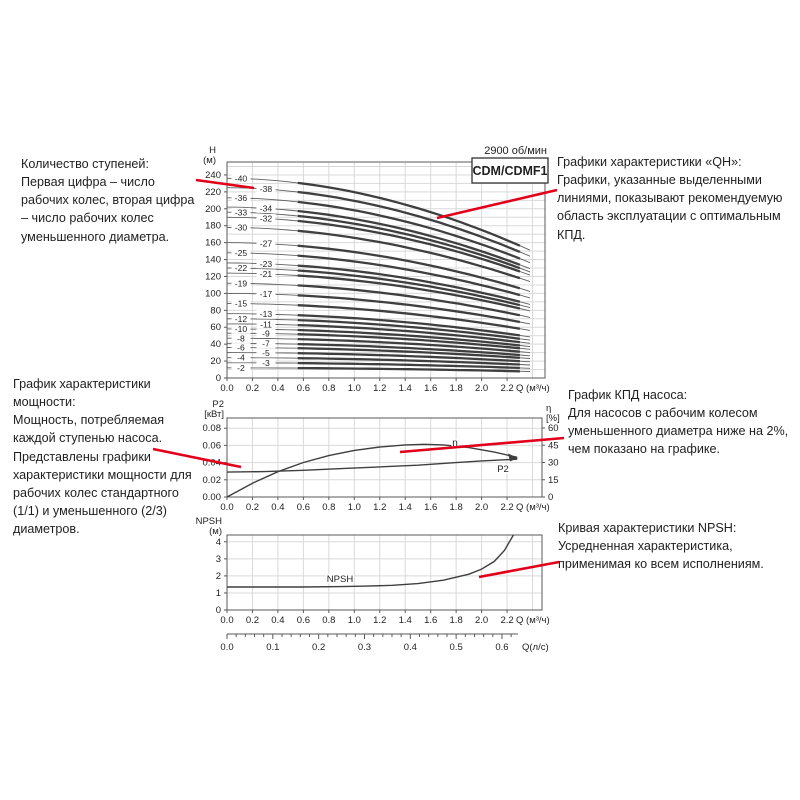 The width and height of the screenshot is (800, 800). Describe the element at coordinates (218, 542) in the screenshot. I see `y-tick-label: 4` at that location.